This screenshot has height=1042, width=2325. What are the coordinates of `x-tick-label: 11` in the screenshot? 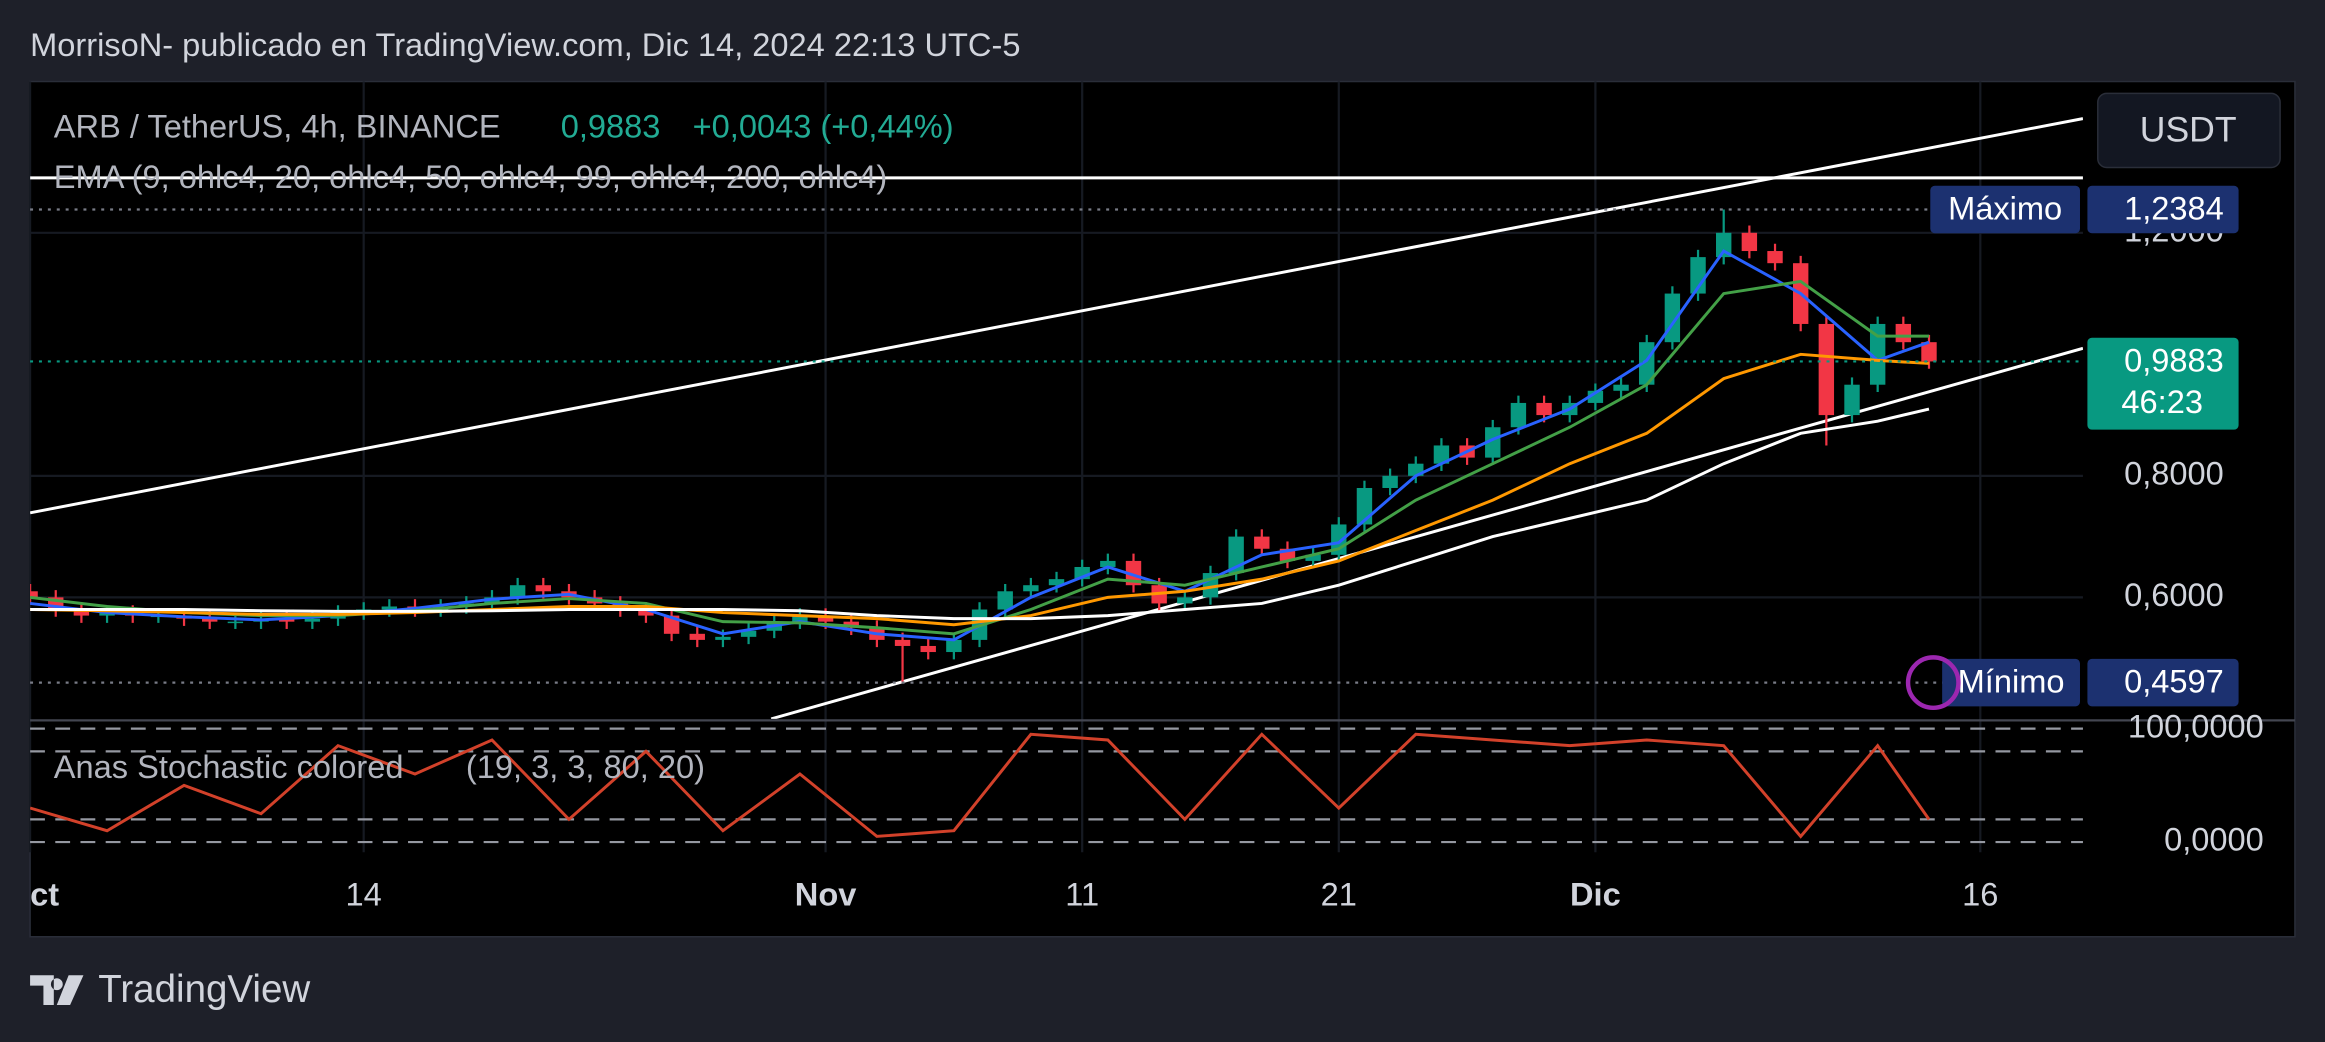 It's located at (1082, 893).